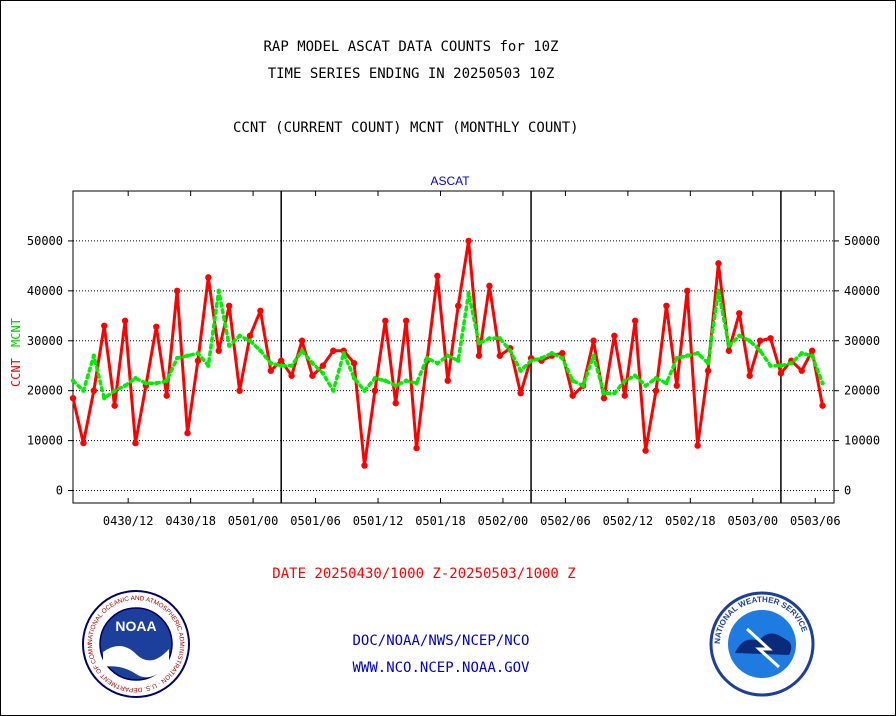 The width and height of the screenshot is (896, 716). Describe the element at coordinates (450, 181) in the screenshot. I see `panel-title: ASCAT` at that location.